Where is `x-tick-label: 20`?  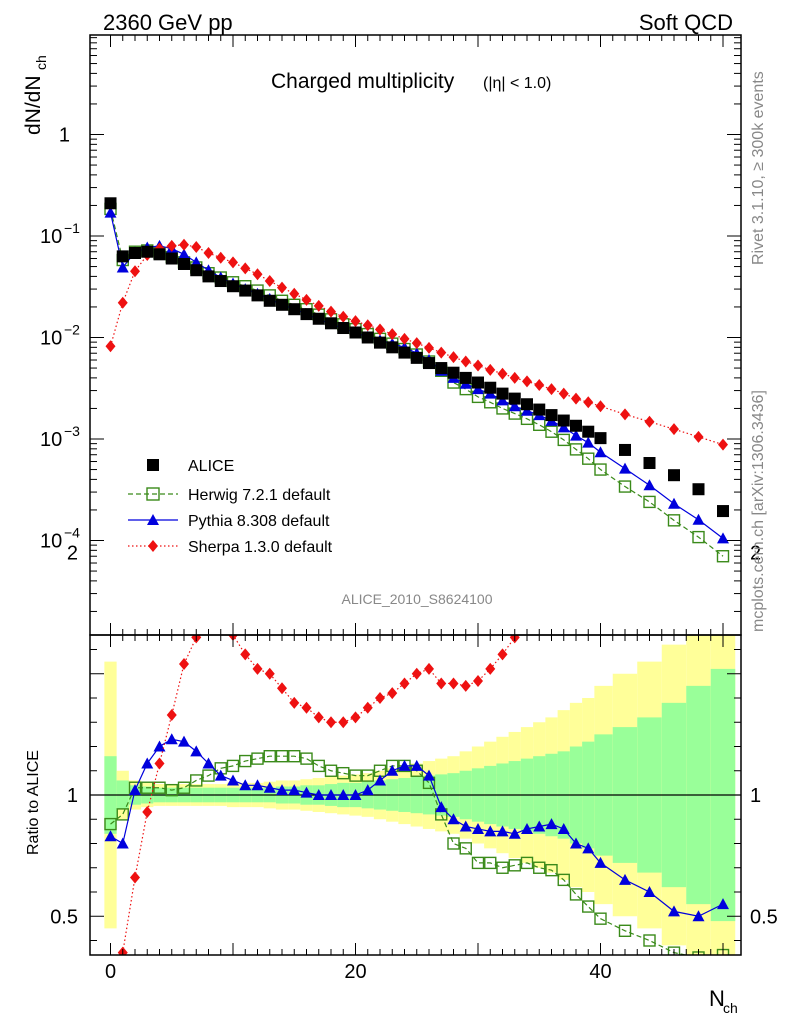
x-tick-label: 20 is located at coordinates (355, 972).